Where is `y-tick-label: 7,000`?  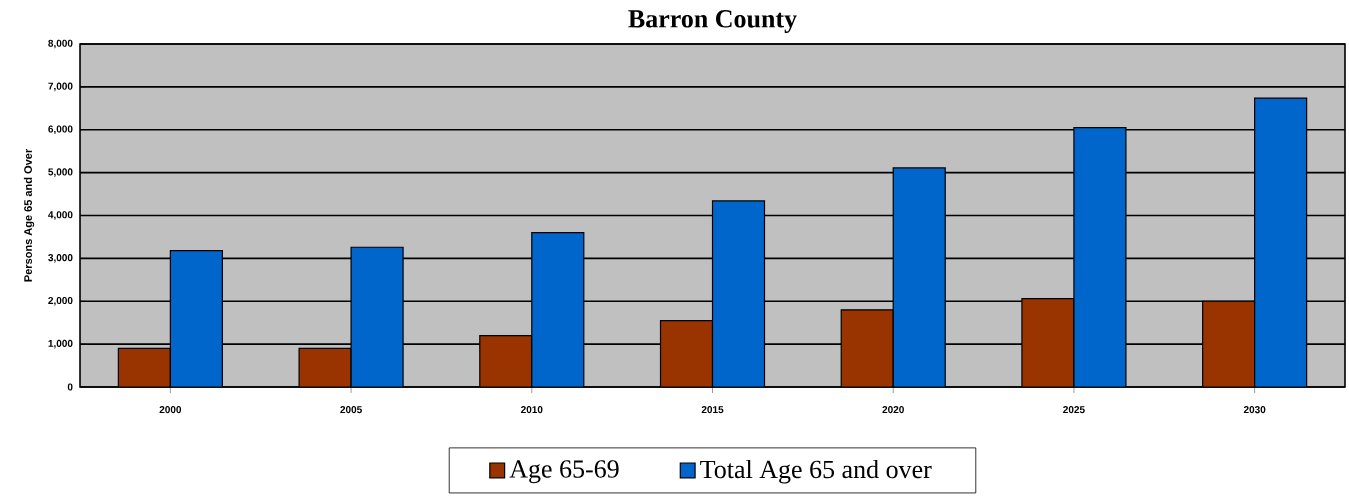
y-tick-label: 7,000 is located at coordinates (60, 87).